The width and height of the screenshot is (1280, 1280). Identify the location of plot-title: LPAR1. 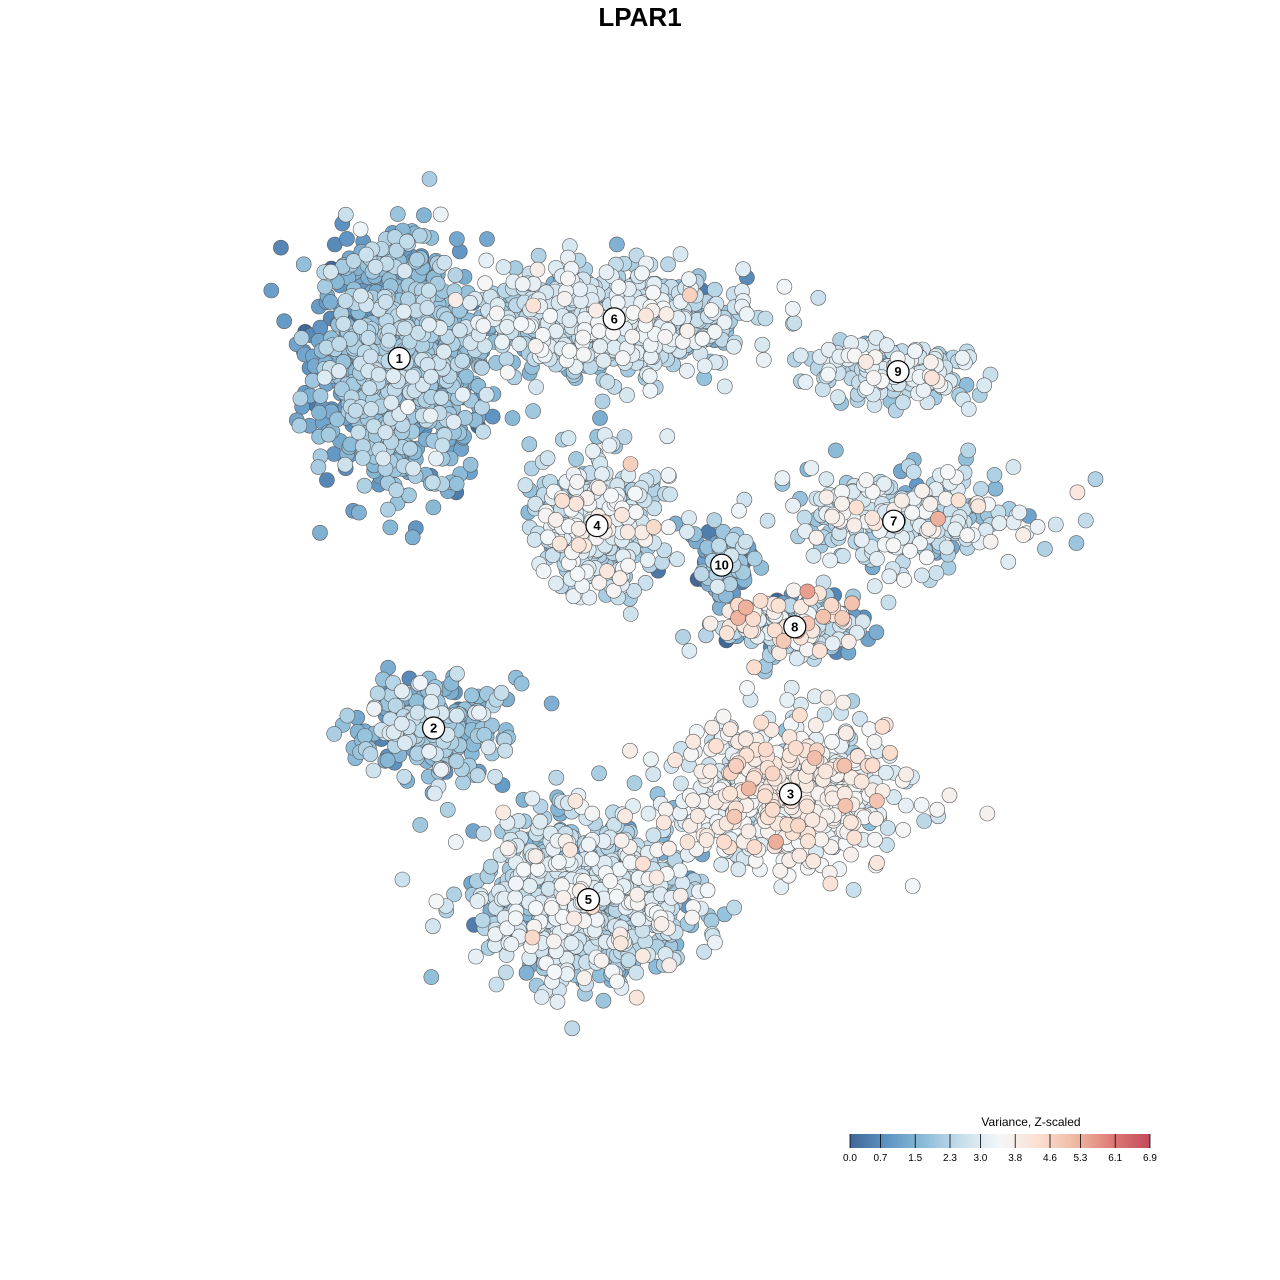
(640, 17).